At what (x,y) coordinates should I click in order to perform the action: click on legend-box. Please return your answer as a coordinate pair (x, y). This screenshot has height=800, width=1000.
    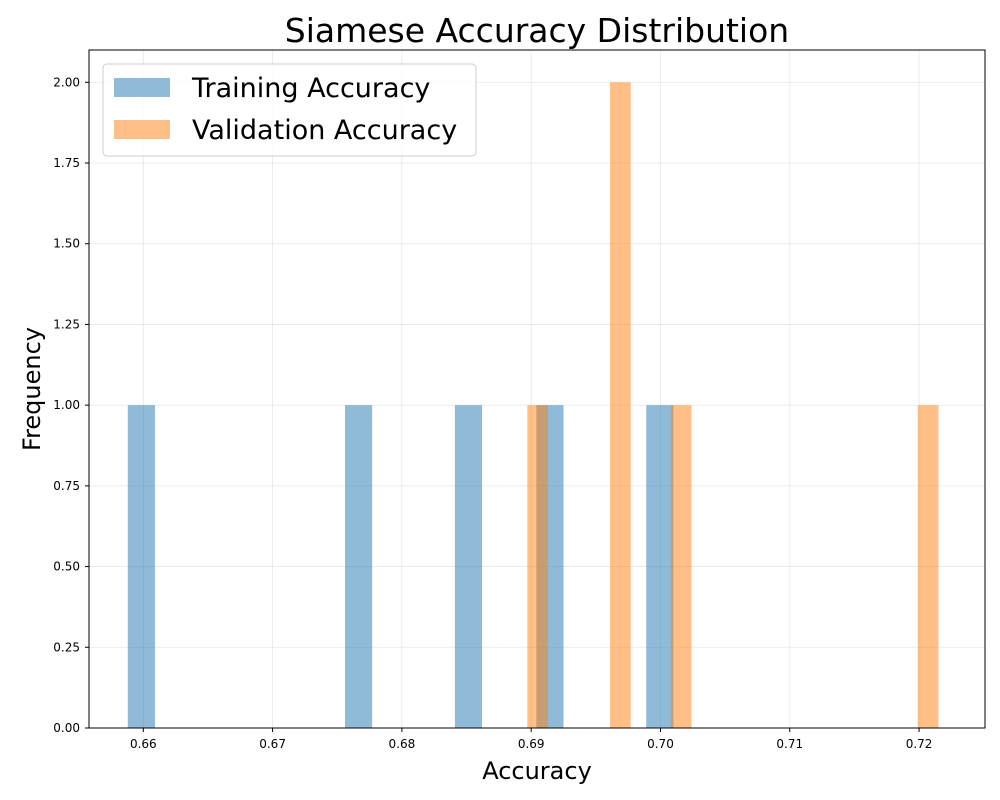
    Looking at the image, I should click on (289, 110).